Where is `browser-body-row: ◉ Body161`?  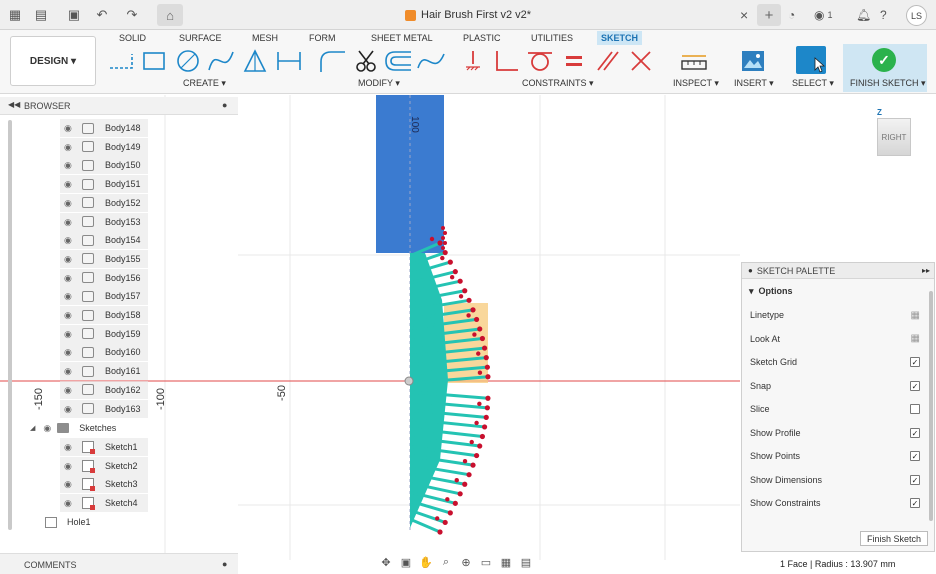 browser-body-row: ◉ Body161 is located at coordinates (104, 371).